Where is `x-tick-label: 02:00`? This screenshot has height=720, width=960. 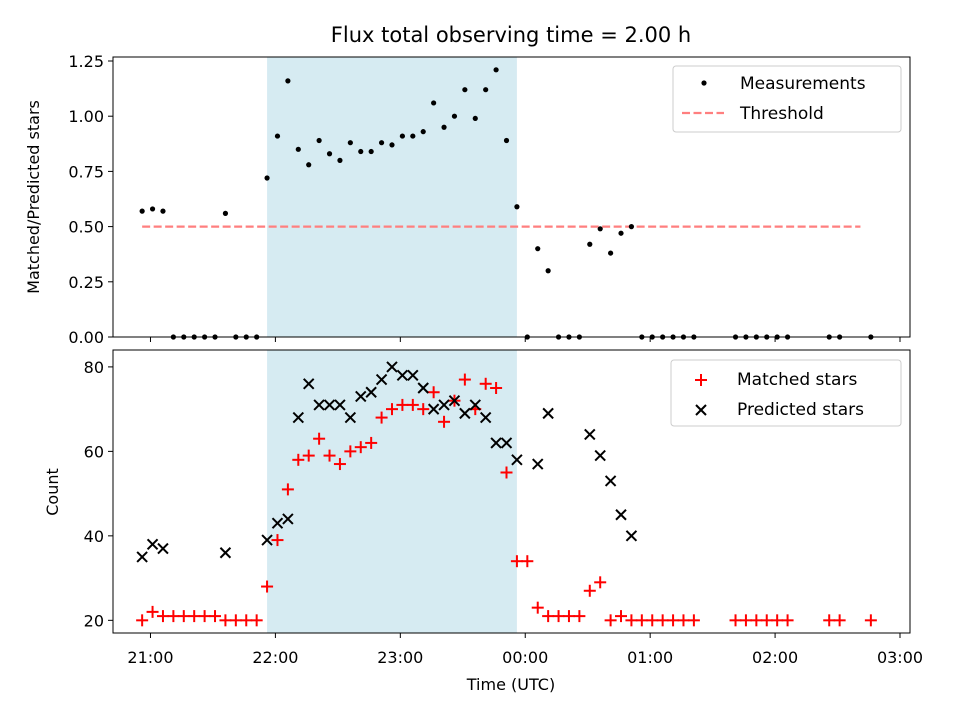
x-tick-label: 02:00 is located at coordinates (775, 657).